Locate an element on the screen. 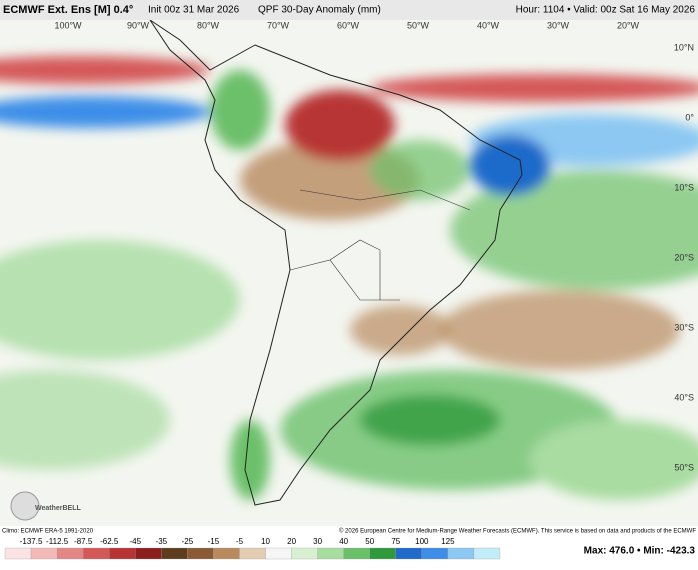 Image resolution: width=698 pixels, height=570 pixels. colorbar-label: -25 is located at coordinates (188, 541).